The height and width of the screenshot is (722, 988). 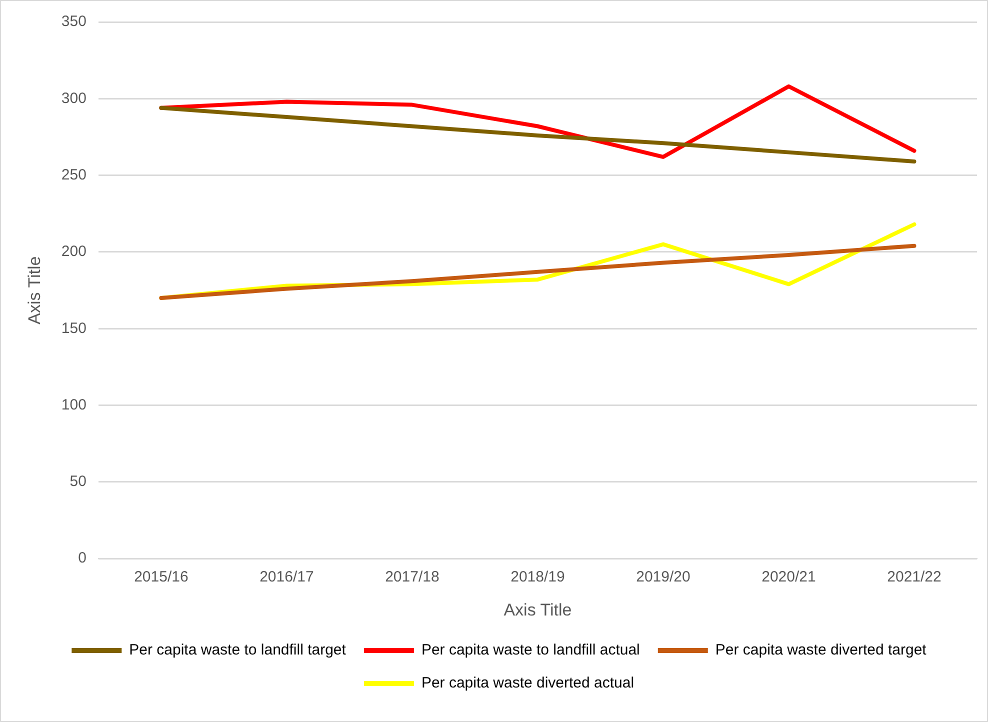 I want to click on legend-label: Per capita waste diverted actual, so click(x=527, y=683).